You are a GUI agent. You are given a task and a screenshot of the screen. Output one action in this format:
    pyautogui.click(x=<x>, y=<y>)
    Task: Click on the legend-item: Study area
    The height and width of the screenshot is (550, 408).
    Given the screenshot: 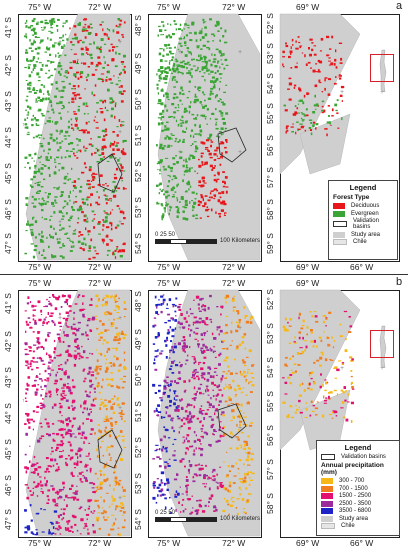 What is the action you would take?
    pyautogui.click(x=358, y=518)
    